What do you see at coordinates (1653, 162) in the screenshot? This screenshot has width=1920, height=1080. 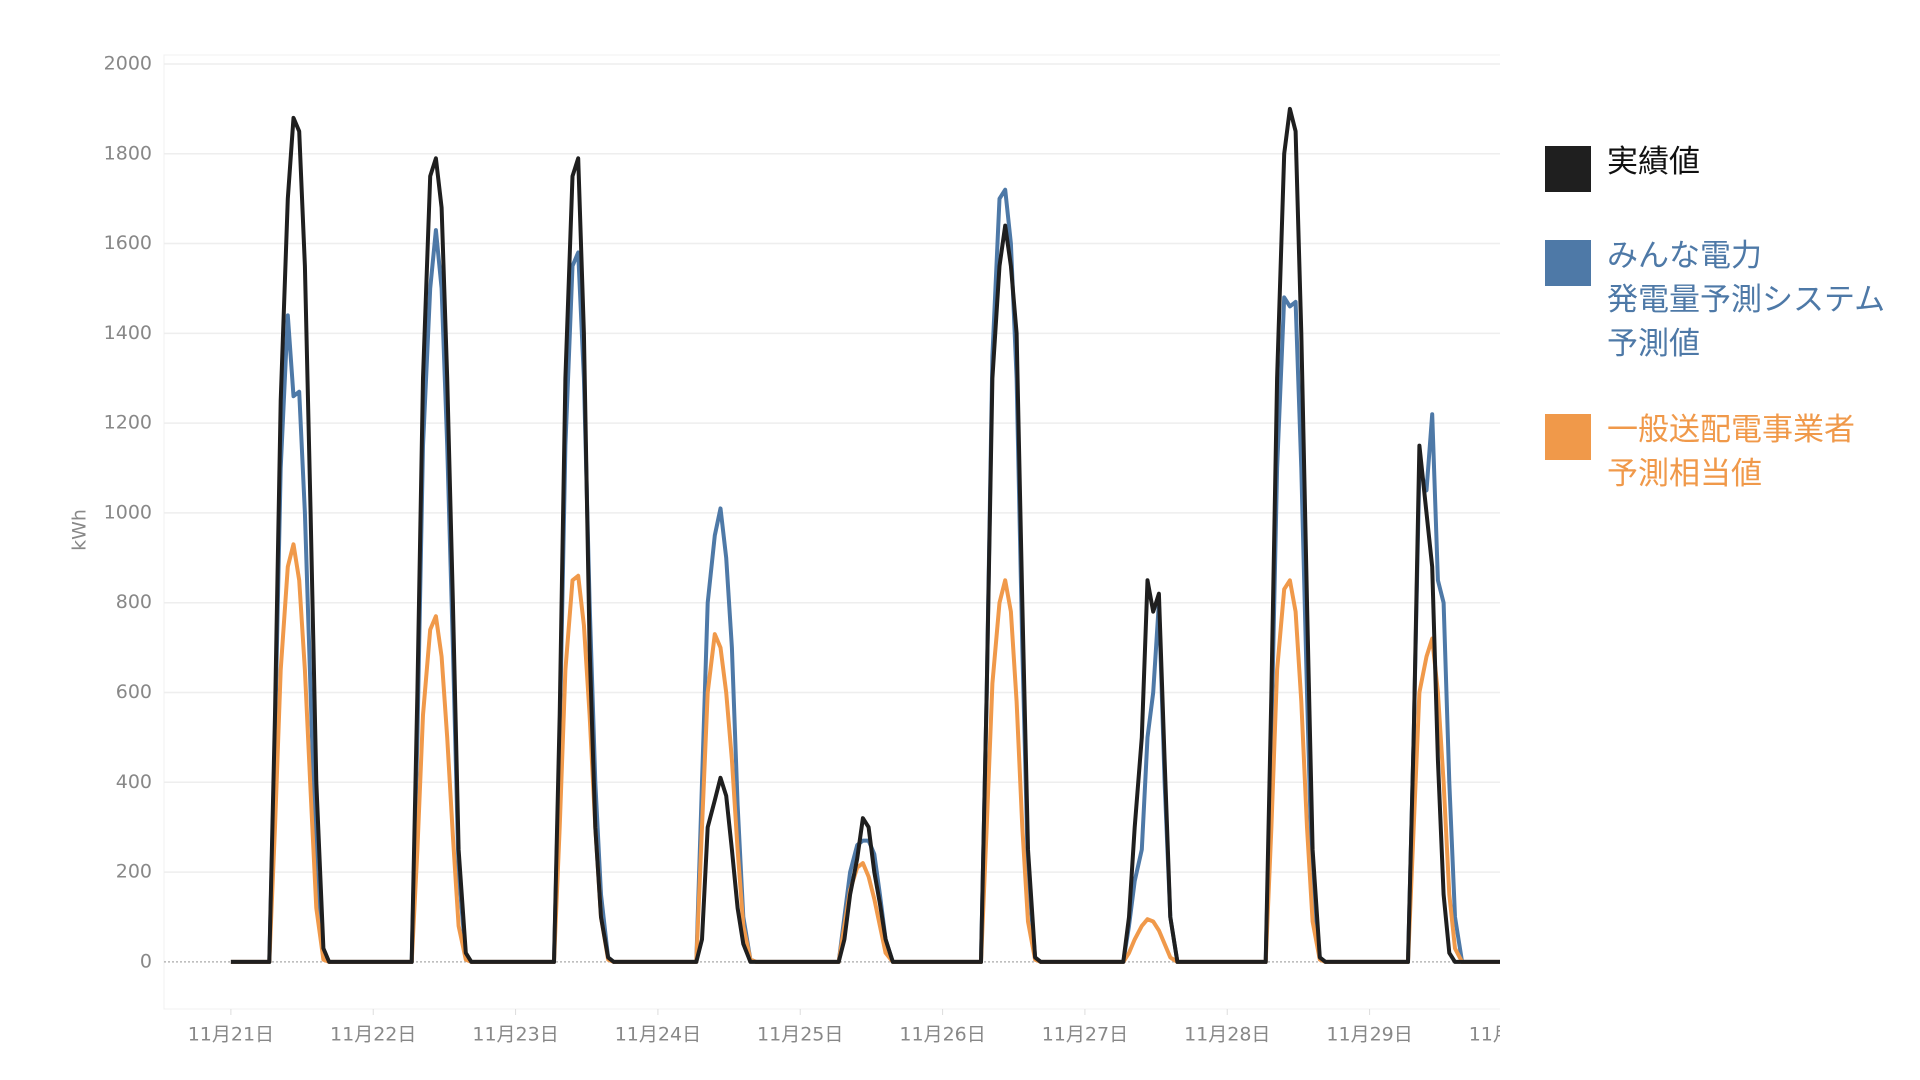 I see `legend-label: 実績値` at bounding box center [1653, 162].